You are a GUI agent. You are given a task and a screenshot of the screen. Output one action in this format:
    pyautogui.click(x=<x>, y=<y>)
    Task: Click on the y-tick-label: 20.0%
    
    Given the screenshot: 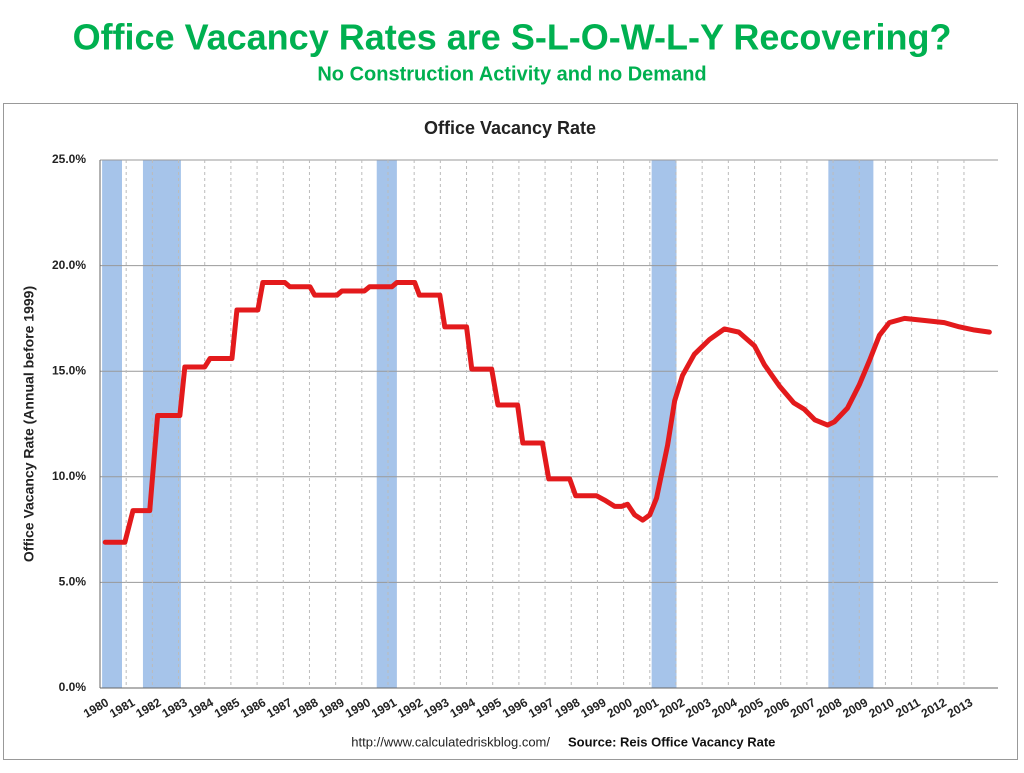 What is the action you would take?
    pyautogui.click(x=69, y=265)
    